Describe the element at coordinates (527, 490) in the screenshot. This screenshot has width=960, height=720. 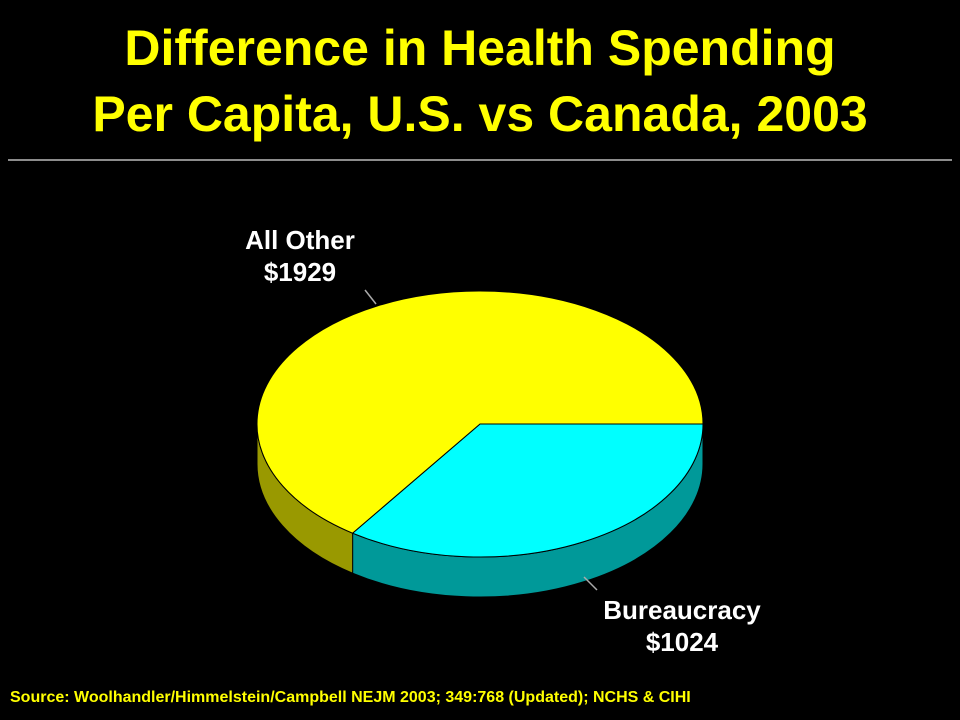
I see `pie-slice` at that location.